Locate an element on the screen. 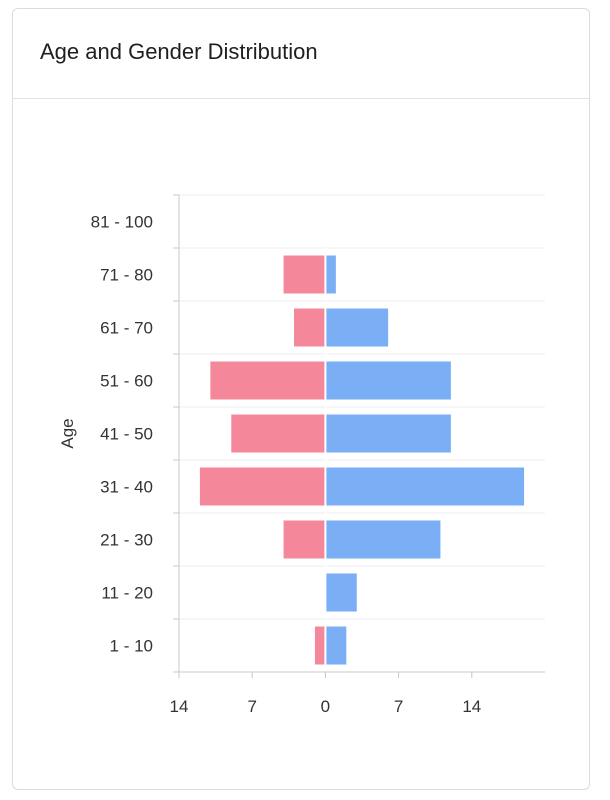  y-tick-label: 61 - 70 is located at coordinates (126, 328).